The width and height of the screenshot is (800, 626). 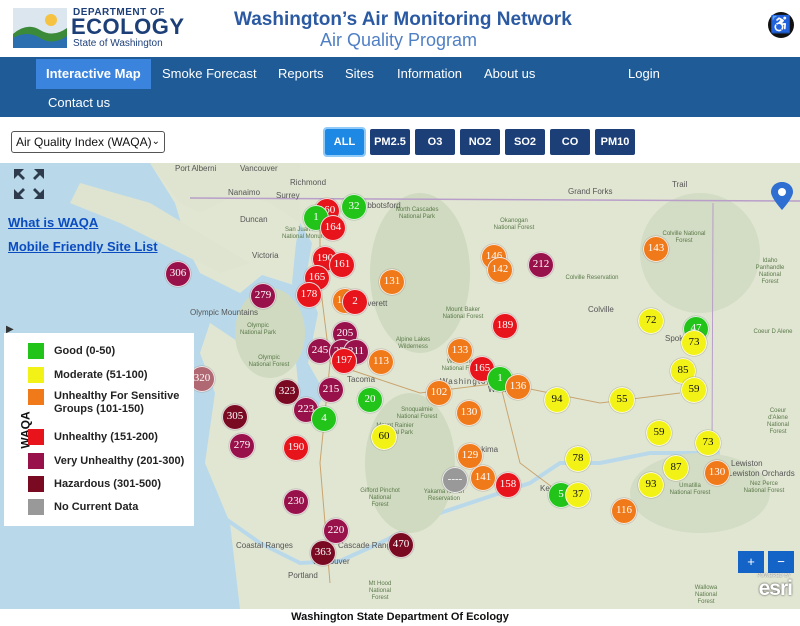 What do you see at coordinates (333, 228) in the screenshot?
I see `site-marker: 164` at bounding box center [333, 228].